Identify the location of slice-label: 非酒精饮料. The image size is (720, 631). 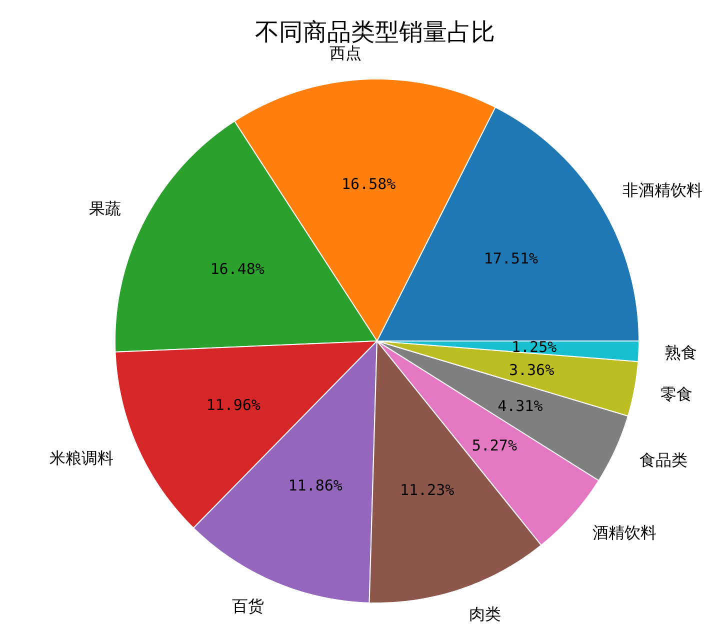
(662, 190).